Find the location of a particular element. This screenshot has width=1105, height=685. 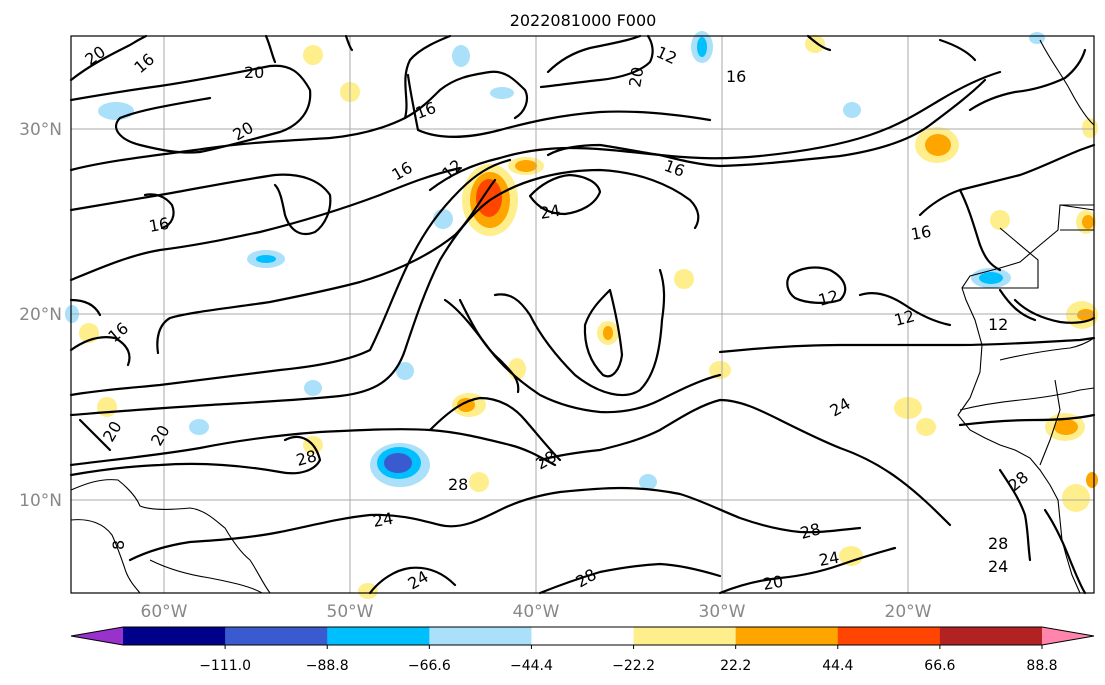

colorbar-tick-label: −22.2 is located at coordinates (633, 666).